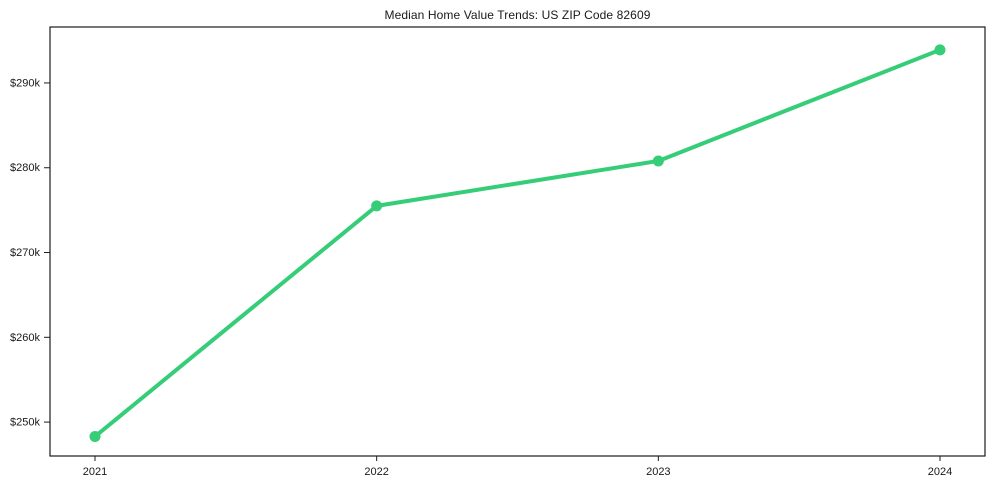 This screenshot has width=990, height=490. What do you see at coordinates (95, 472) in the screenshot?
I see `x-tick-label: 2021` at bounding box center [95, 472].